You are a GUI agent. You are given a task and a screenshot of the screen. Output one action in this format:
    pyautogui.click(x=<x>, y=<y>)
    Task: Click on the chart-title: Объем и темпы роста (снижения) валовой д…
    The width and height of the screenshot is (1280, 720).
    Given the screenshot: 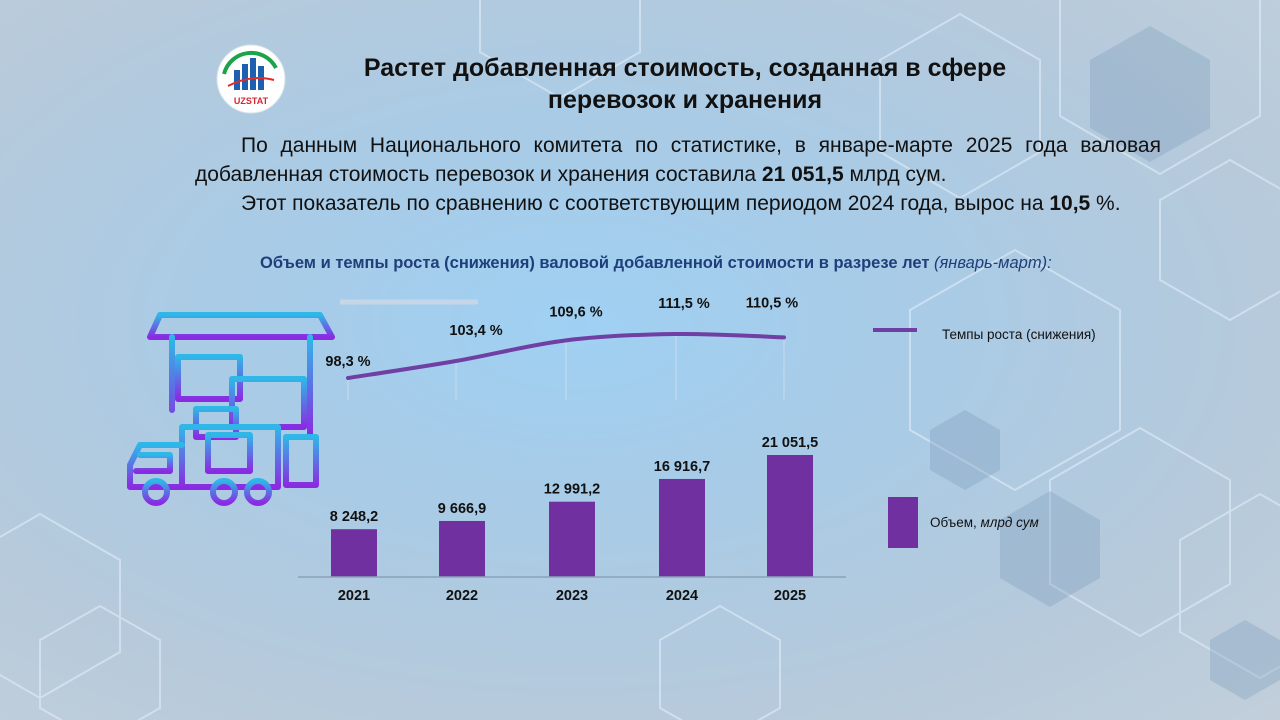 What is the action you would take?
    pyautogui.click(x=656, y=263)
    